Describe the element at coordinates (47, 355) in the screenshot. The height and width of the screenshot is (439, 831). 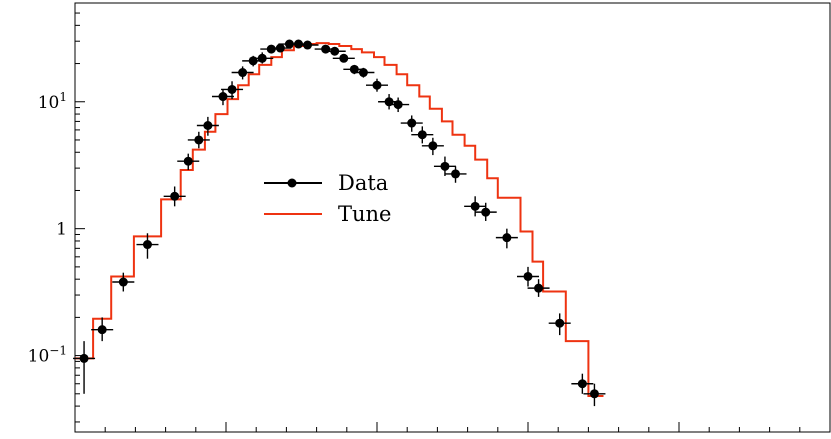
I see `y-tick-label: 10⁻¹` at that location.